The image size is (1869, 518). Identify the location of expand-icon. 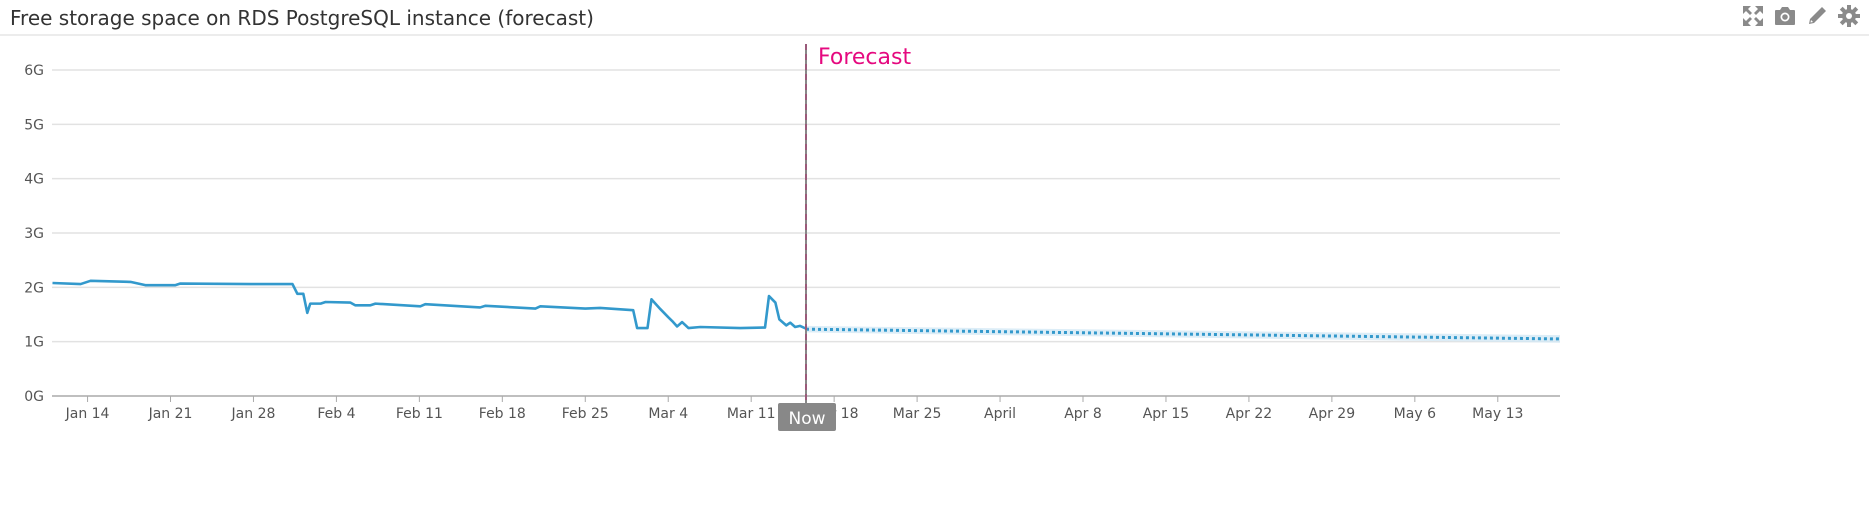
(1753, 16).